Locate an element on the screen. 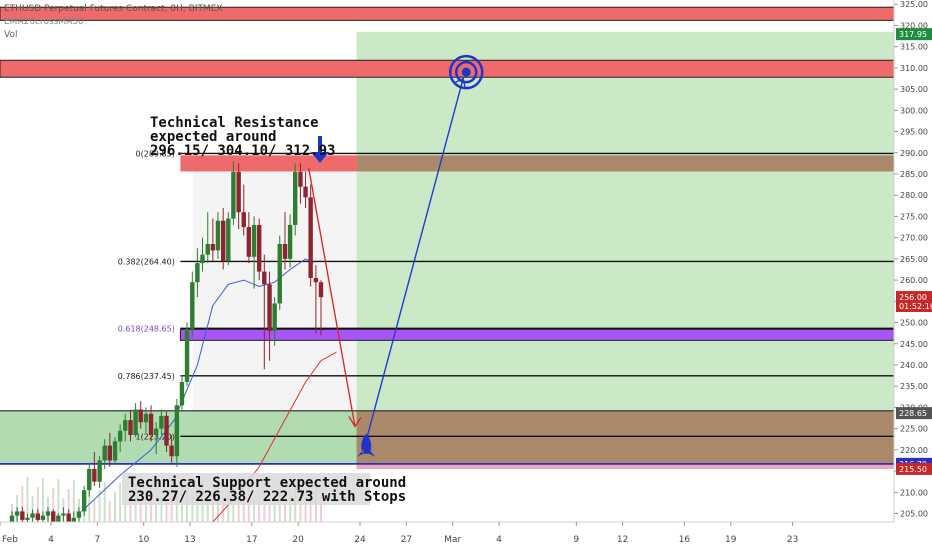 The width and height of the screenshot is (932, 550). target-icon-center is located at coordinates (466, 72).